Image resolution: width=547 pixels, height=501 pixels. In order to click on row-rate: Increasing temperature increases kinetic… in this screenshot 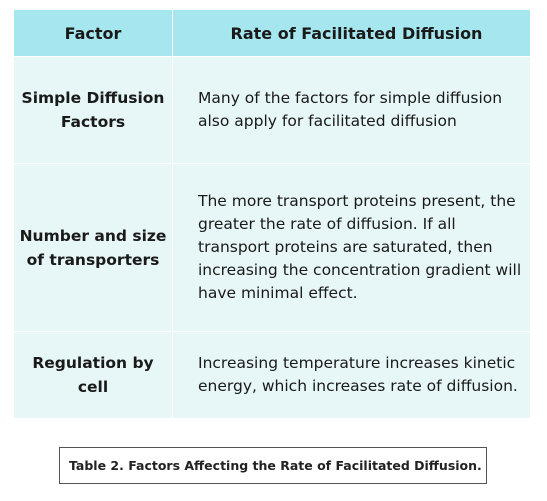, I will do `click(351, 375)`.